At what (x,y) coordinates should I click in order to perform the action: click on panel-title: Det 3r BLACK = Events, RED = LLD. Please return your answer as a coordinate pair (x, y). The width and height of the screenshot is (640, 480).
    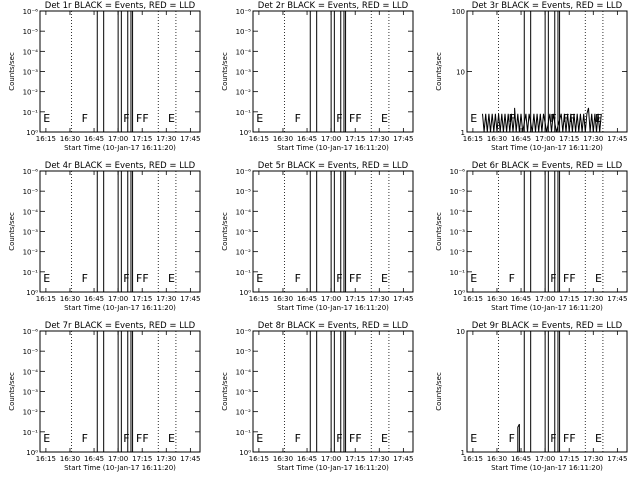
    Looking at the image, I should click on (547, 6).